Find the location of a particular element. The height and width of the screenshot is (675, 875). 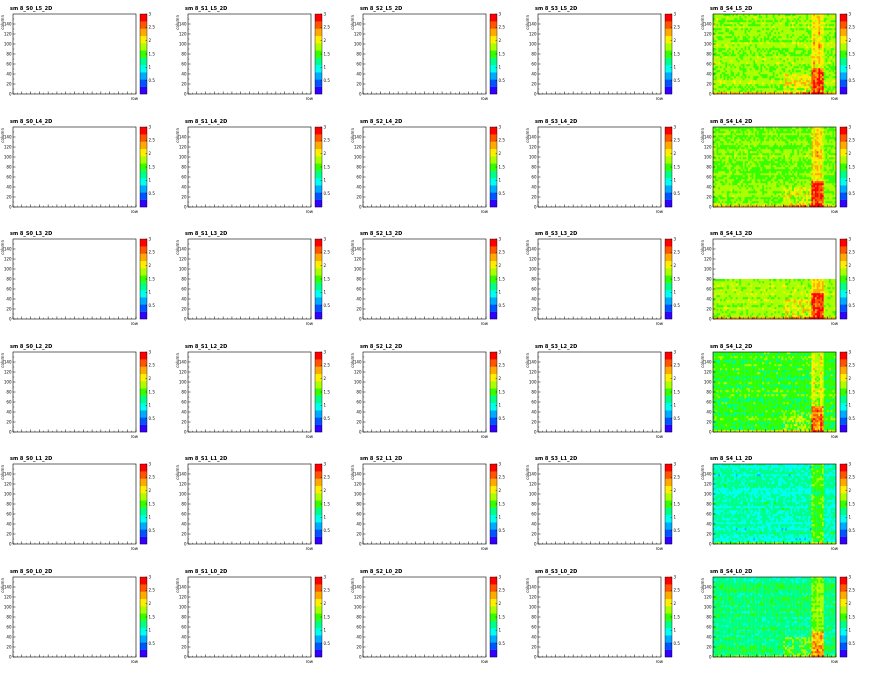

palette-segment is located at coordinates (143, 145).